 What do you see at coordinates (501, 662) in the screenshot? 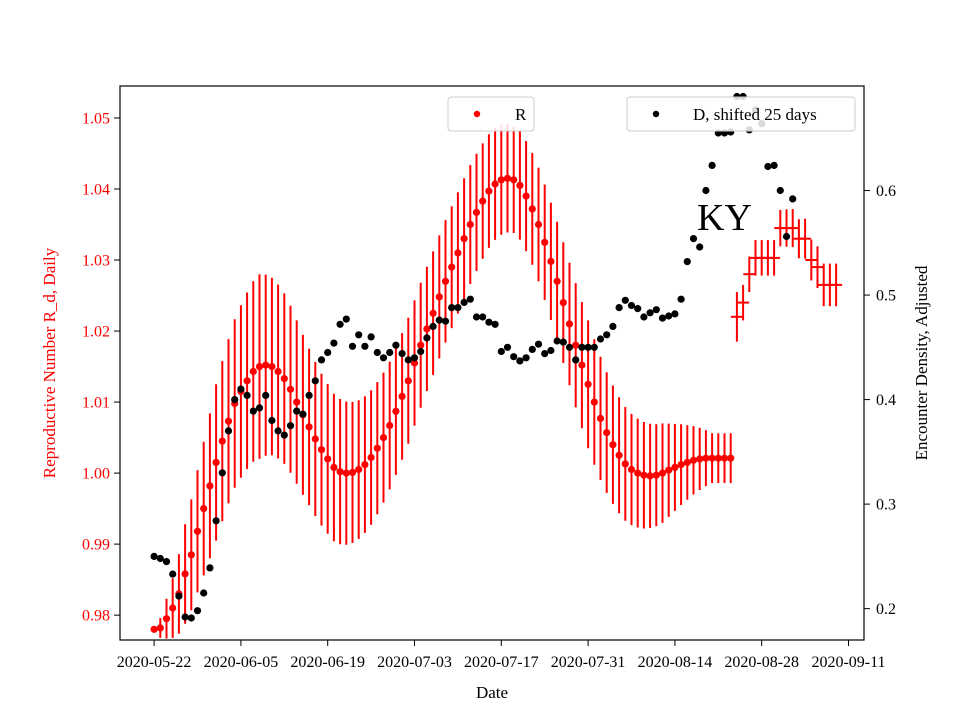
I see `x-tick-label: 2020-07-17` at bounding box center [501, 662].